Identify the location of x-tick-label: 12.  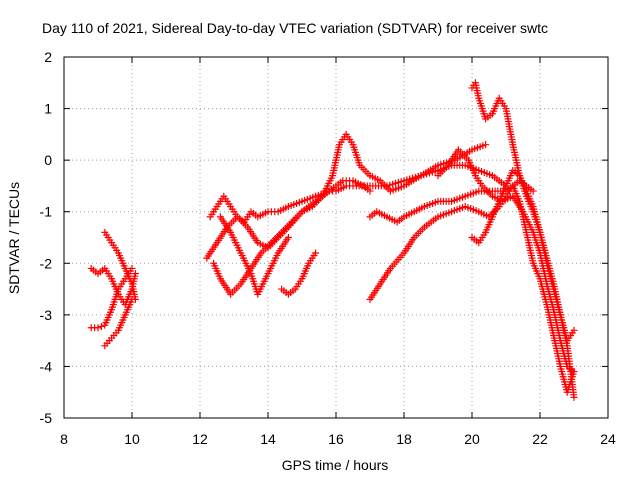
(200, 439).